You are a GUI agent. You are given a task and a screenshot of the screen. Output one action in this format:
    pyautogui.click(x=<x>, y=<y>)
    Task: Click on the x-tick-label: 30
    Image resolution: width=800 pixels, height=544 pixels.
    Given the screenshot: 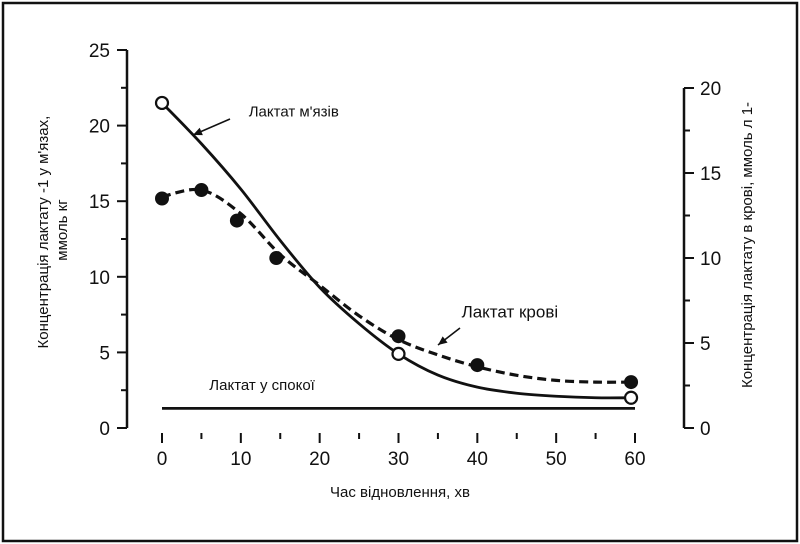 What is the action you would take?
    pyautogui.click(x=398, y=459)
    